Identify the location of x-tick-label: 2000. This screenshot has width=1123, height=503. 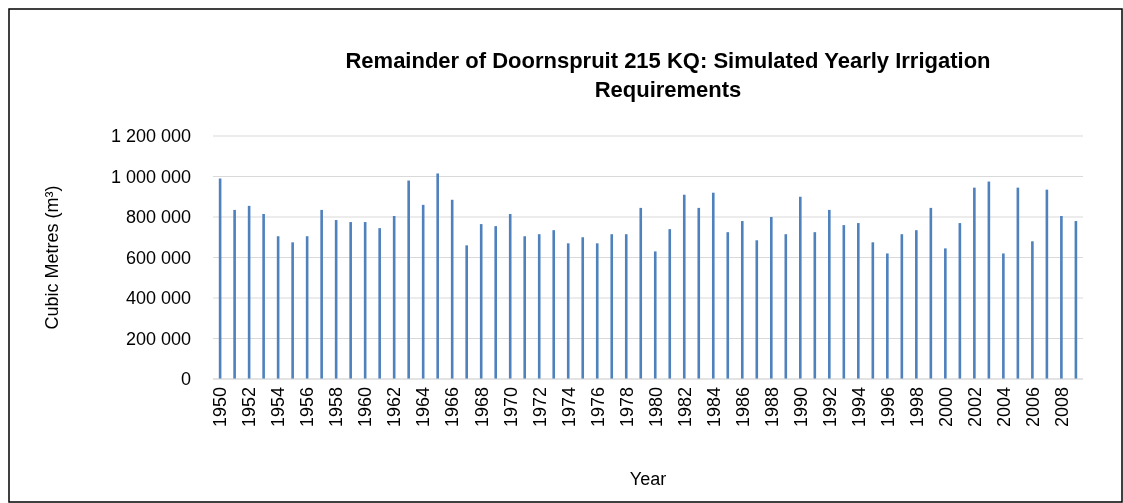
(945, 407).